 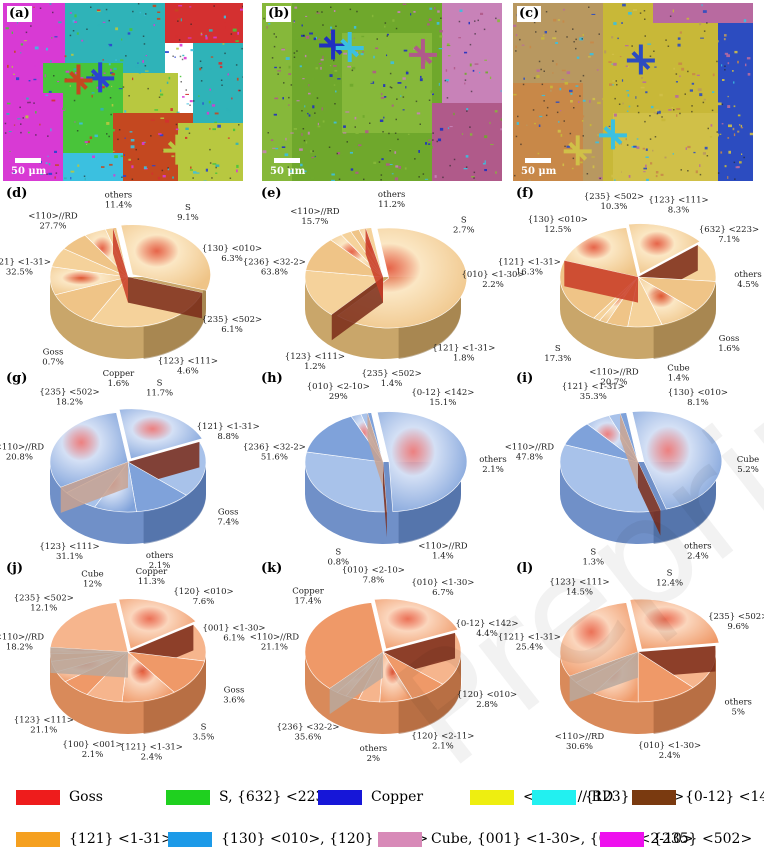 I want to click on scale-text-b: 50 μm, so click(x=288, y=171).